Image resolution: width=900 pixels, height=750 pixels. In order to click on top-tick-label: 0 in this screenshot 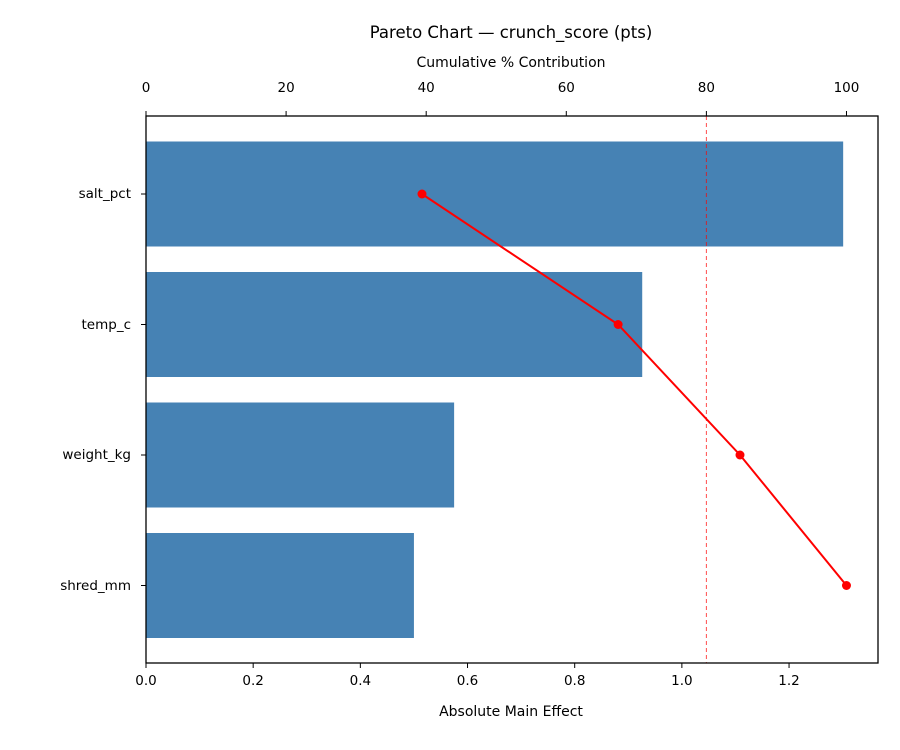, I will do `click(146, 88)`.